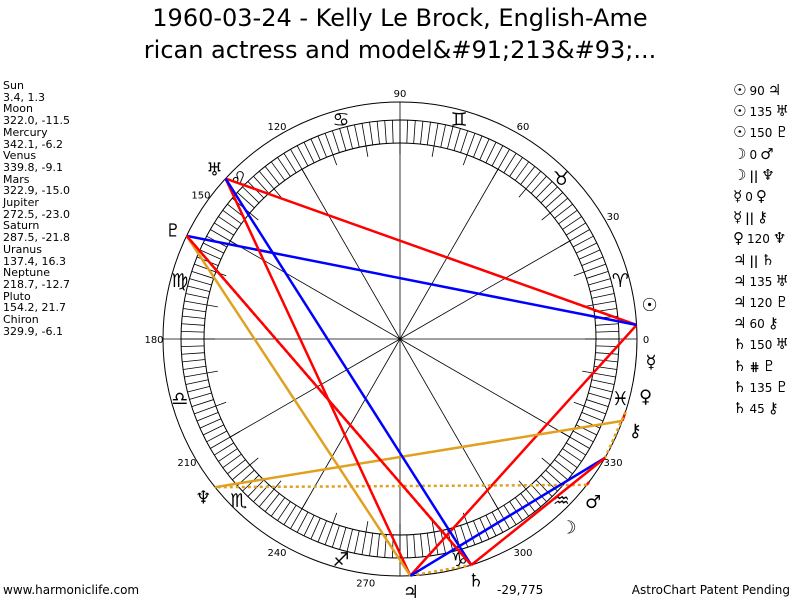 Image resolution: width=800 pixels, height=600 pixels. I want to click on aspect-type: ⋕, so click(754, 366).